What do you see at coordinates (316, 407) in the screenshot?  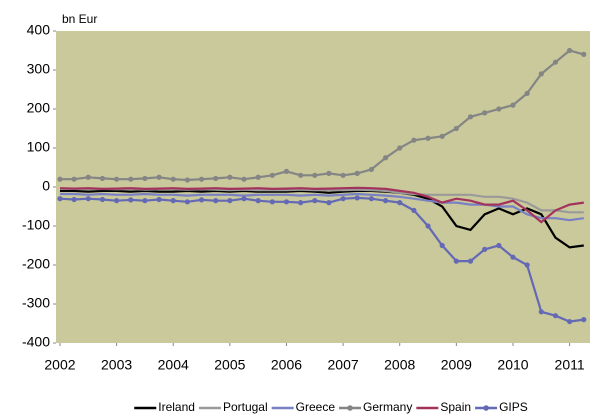 I see `legend-label: Greece` at bounding box center [316, 407].